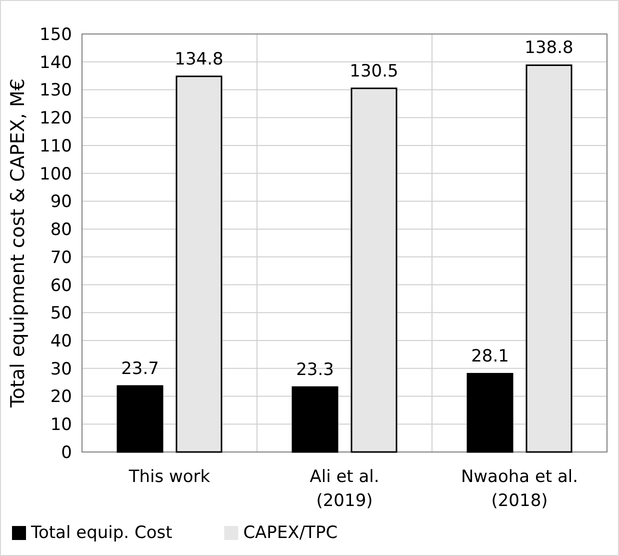 The height and width of the screenshot is (556, 619). Describe the element at coordinates (290, 533) in the screenshot. I see `legend-label: CAPEX/TPC` at that location.